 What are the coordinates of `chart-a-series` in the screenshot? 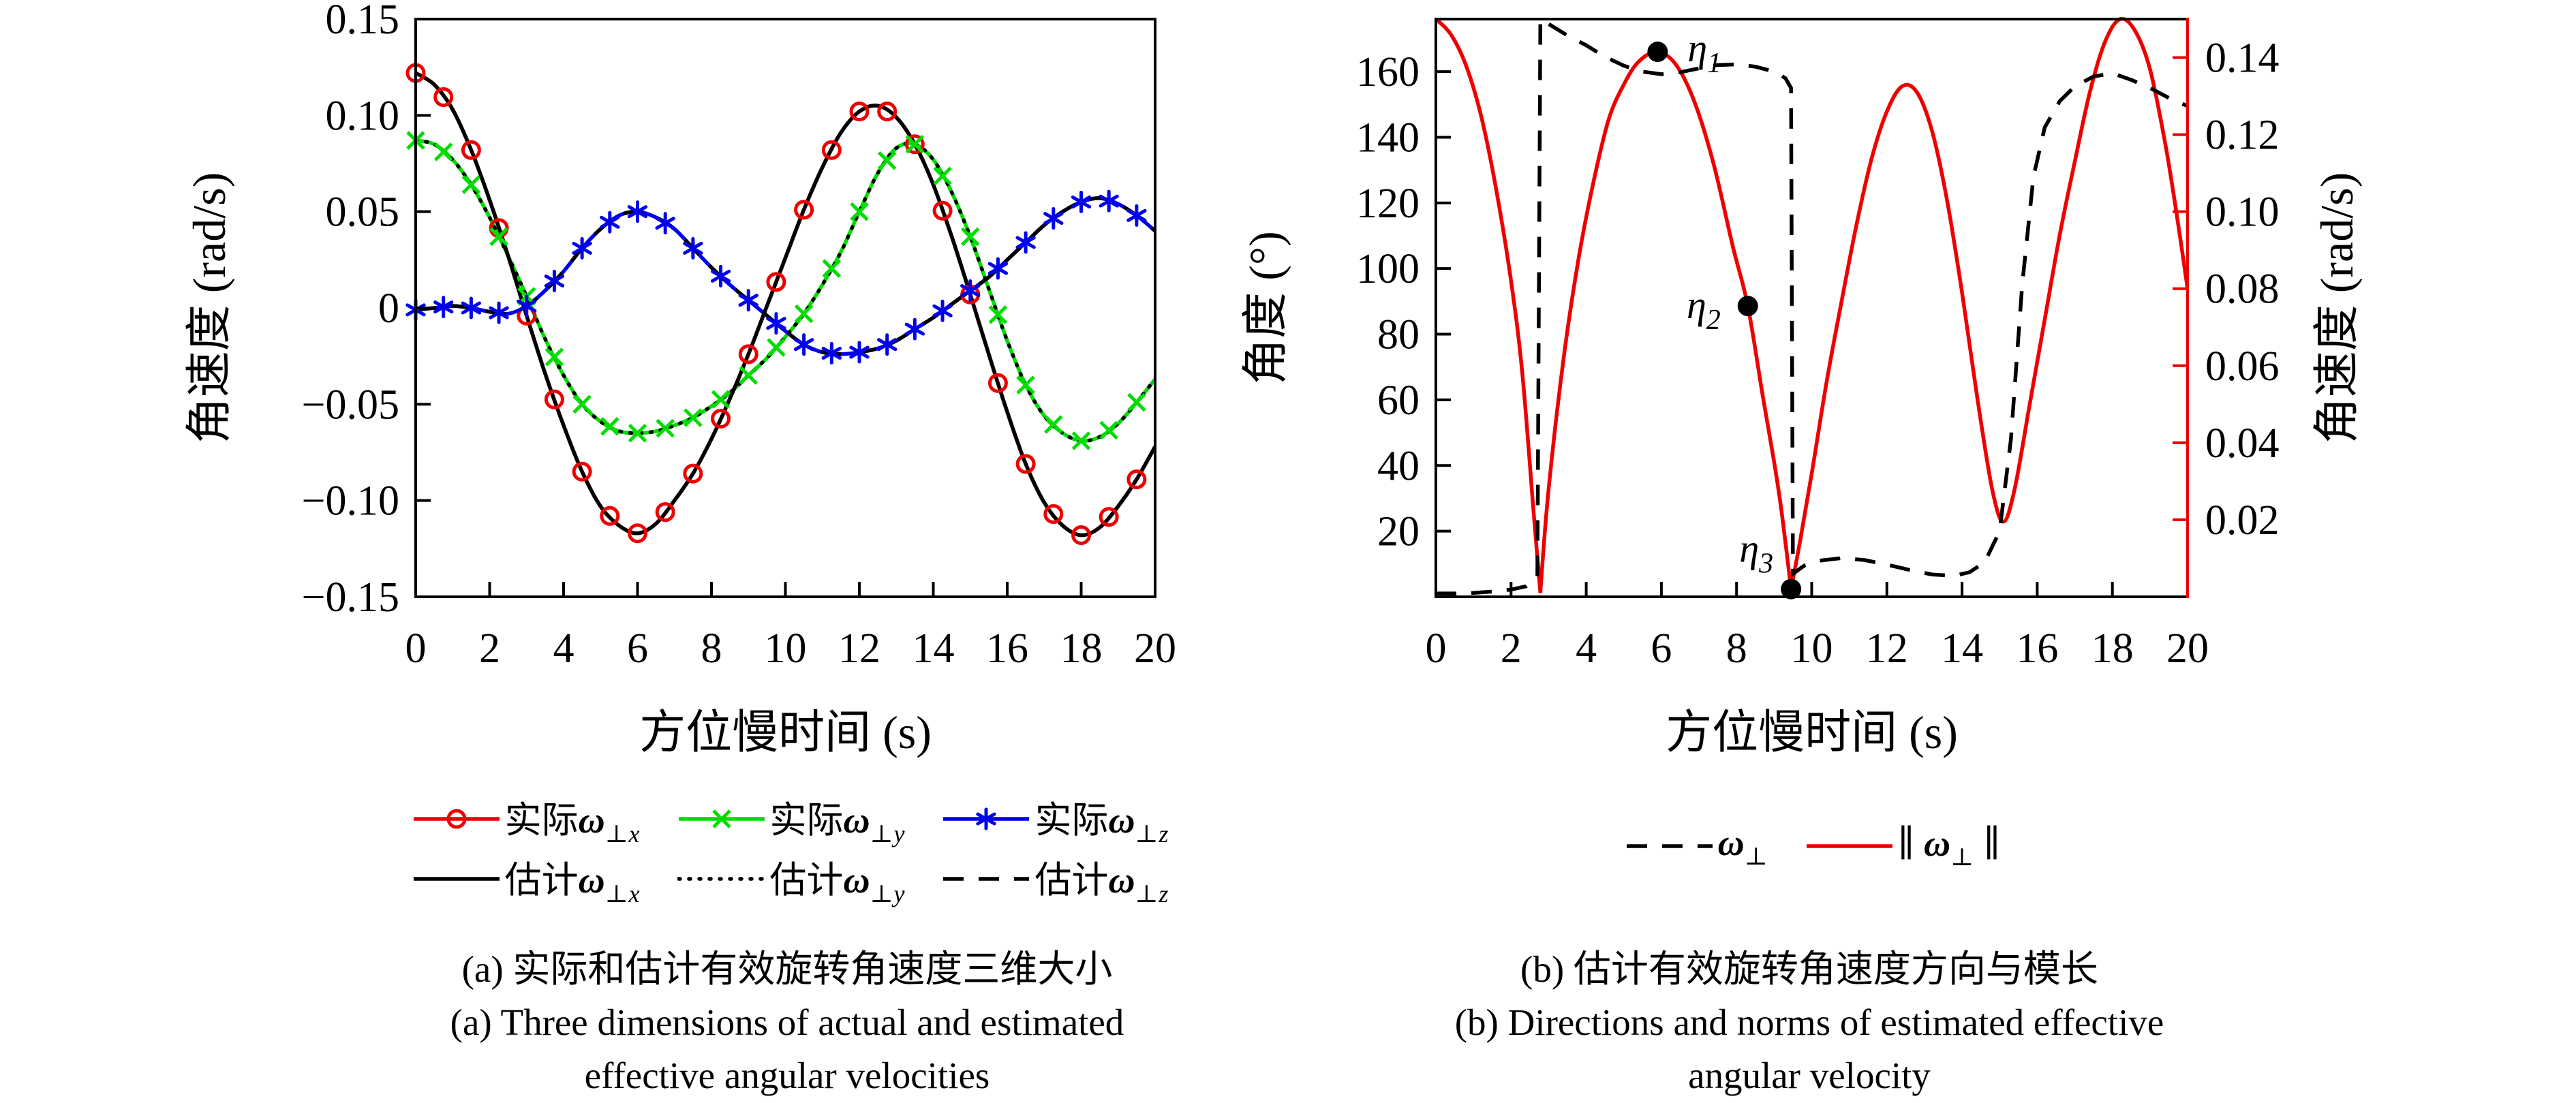 It's located at (785, 304).